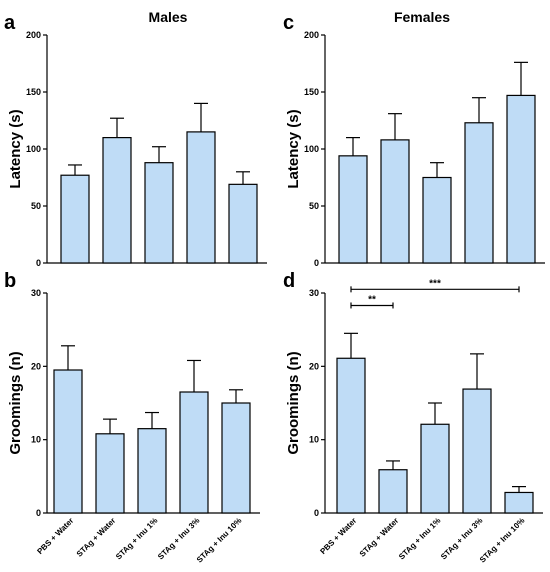 Image resolution: width=550 pixels, height=572 pixels. I want to click on panel-letter-d: d, so click(289, 281).